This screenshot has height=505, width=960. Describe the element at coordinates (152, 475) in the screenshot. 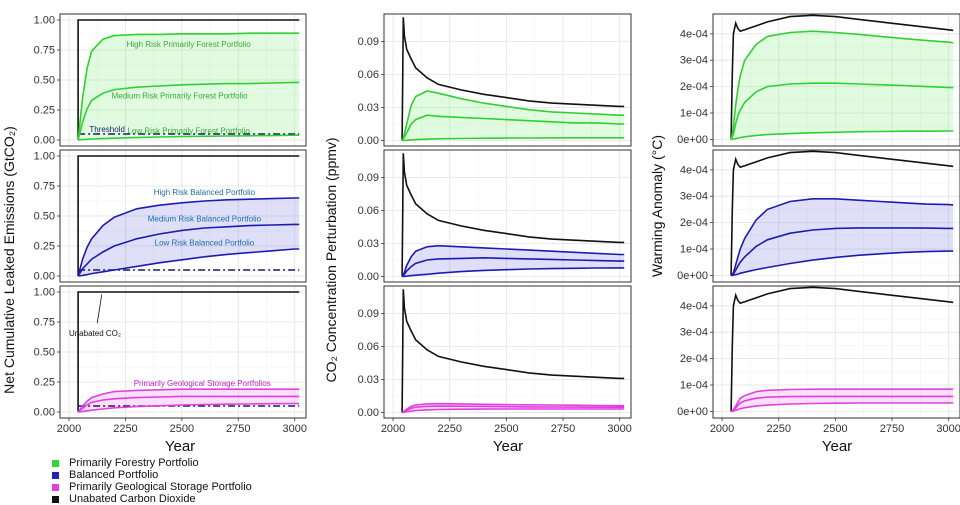

I see `legend-item-balanced: Balanced Portfolio` at that location.